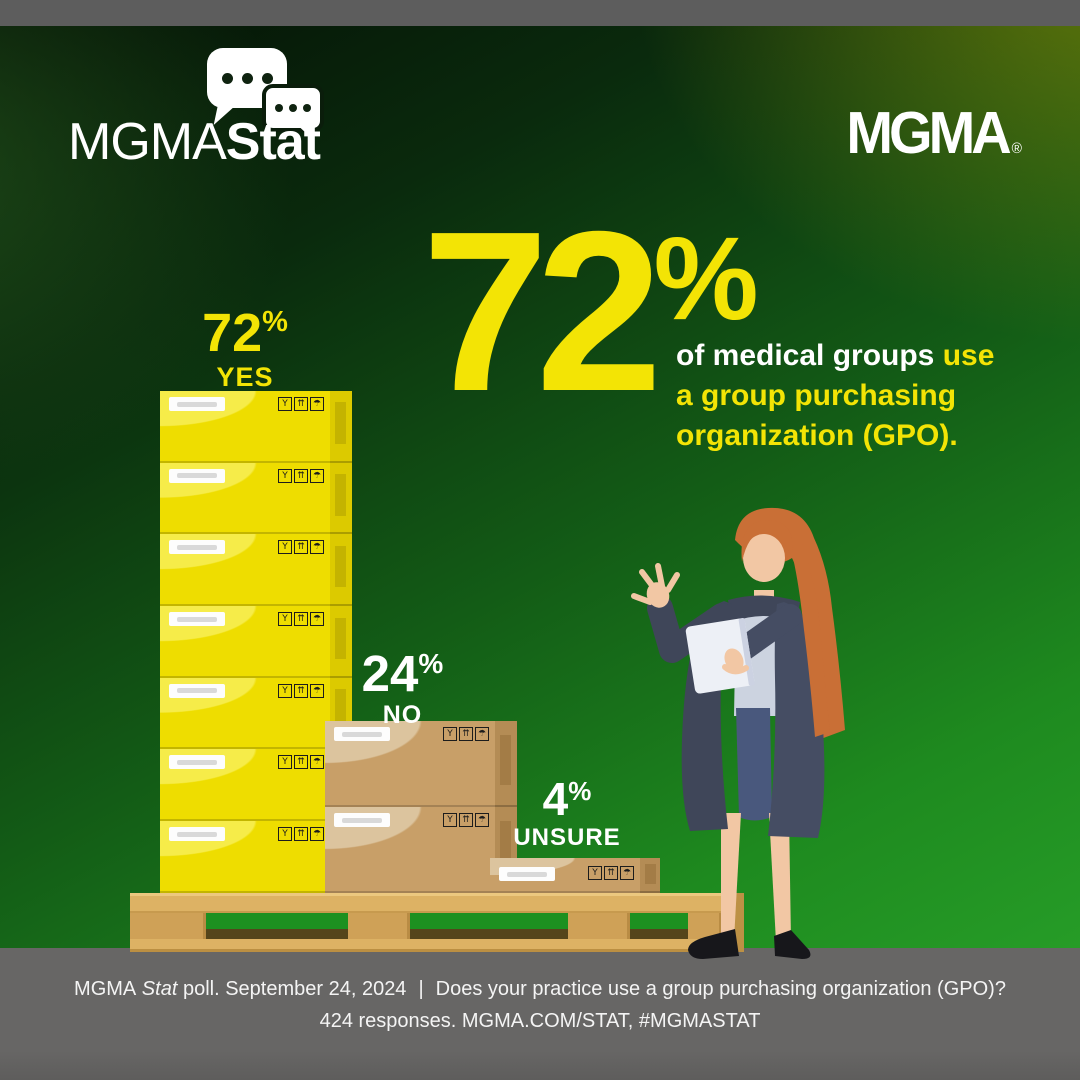  What do you see at coordinates (805, 355) in the screenshot?
I see `headline-desc-white: of medical groups` at bounding box center [805, 355].